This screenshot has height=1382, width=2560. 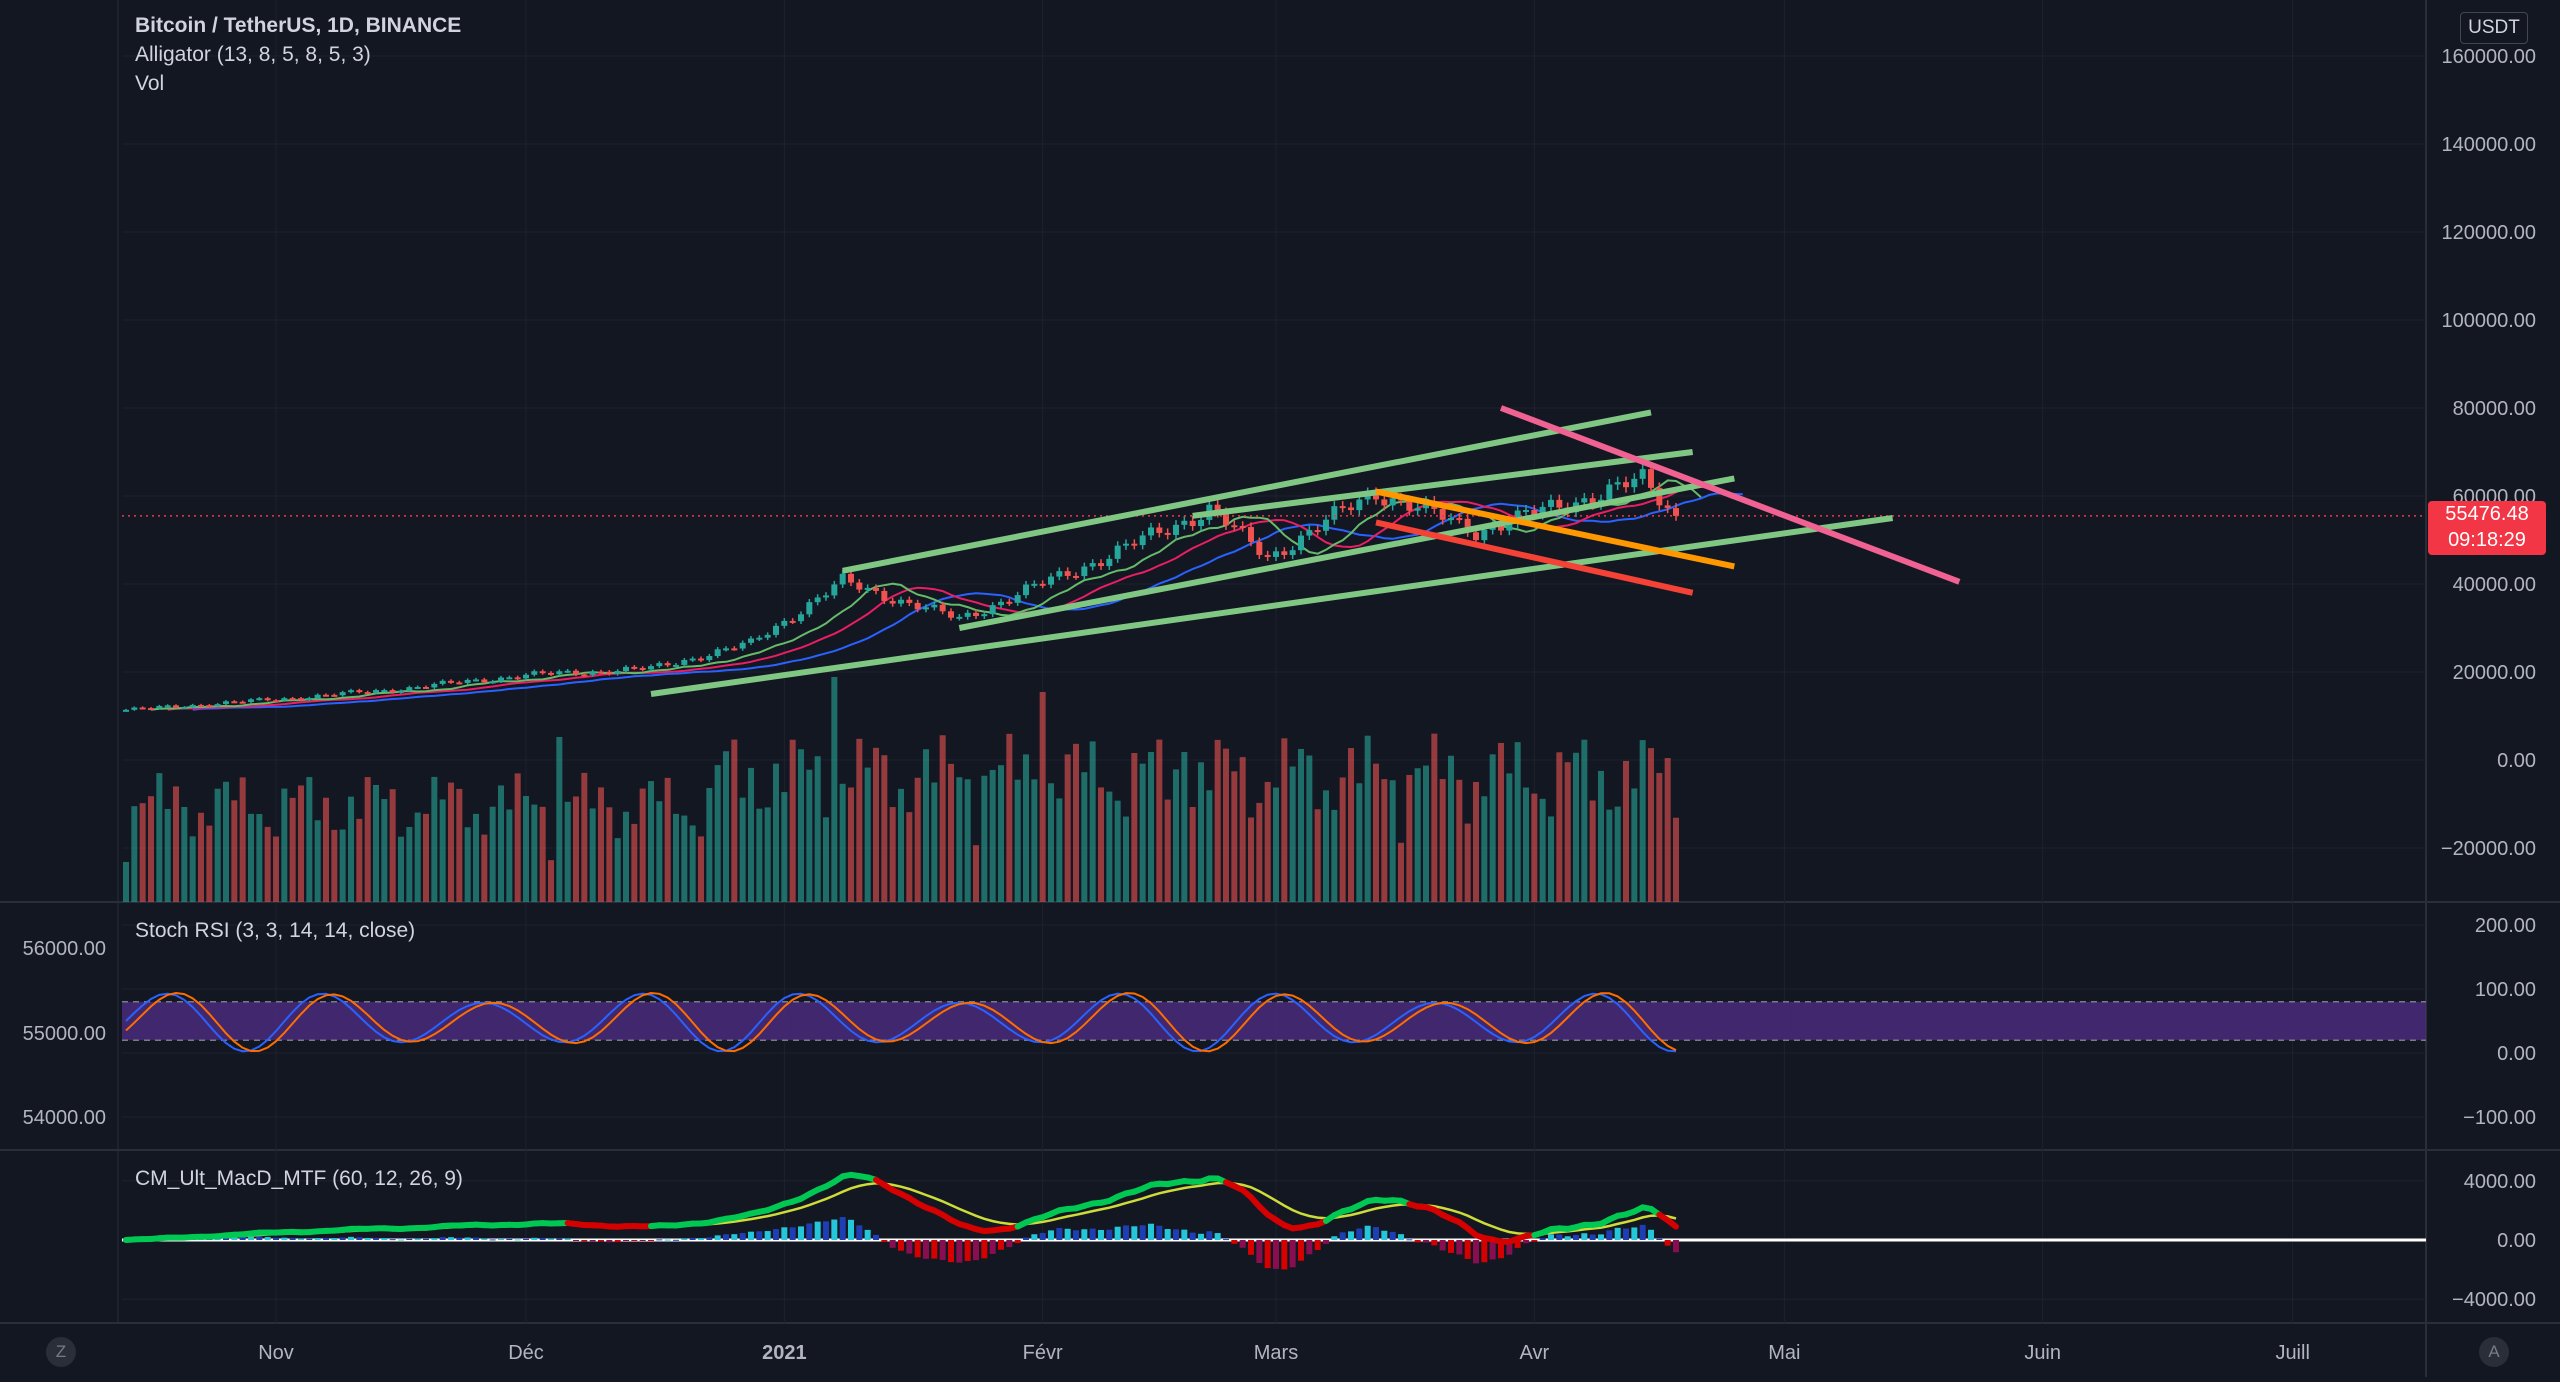 What do you see at coordinates (1272, 606) in the screenshot?
I see `trendline-support-green` at bounding box center [1272, 606].